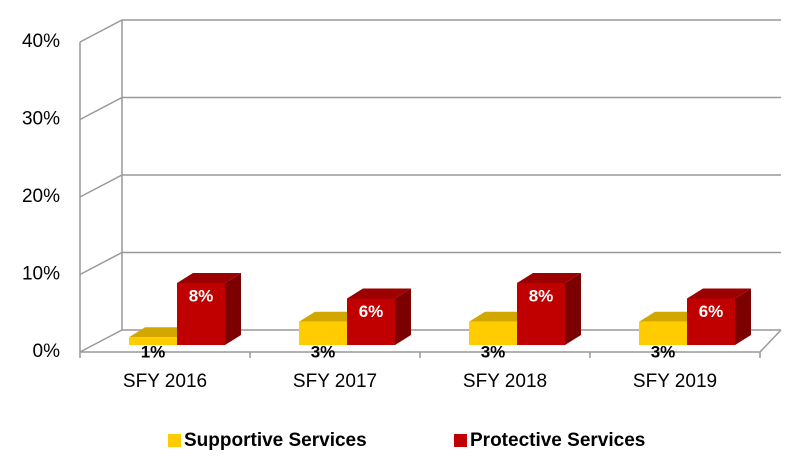 This screenshot has width=794, height=457. What do you see at coordinates (557, 440) in the screenshot?
I see `legend-label: Protective Services` at bounding box center [557, 440].